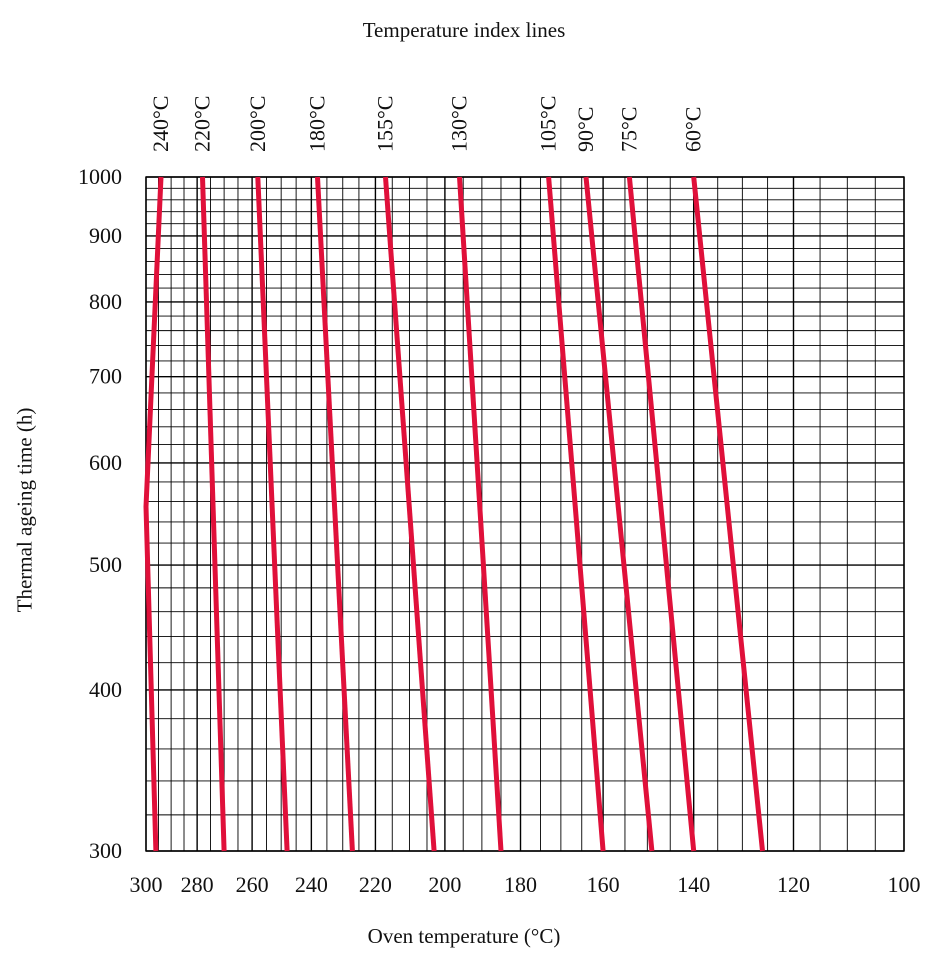  Describe the element at coordinates (201, 124) in the screenshot. I see `series-label: 220°C` at that location.